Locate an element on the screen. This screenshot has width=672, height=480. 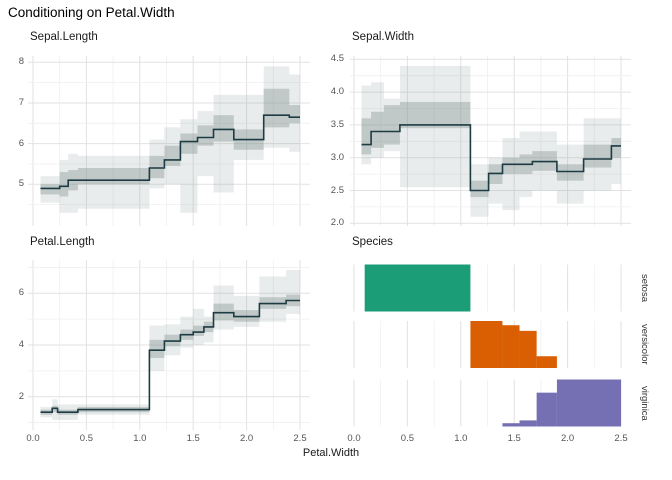
x-axis-title: Petal.Width is located at coordinates (331, 453).